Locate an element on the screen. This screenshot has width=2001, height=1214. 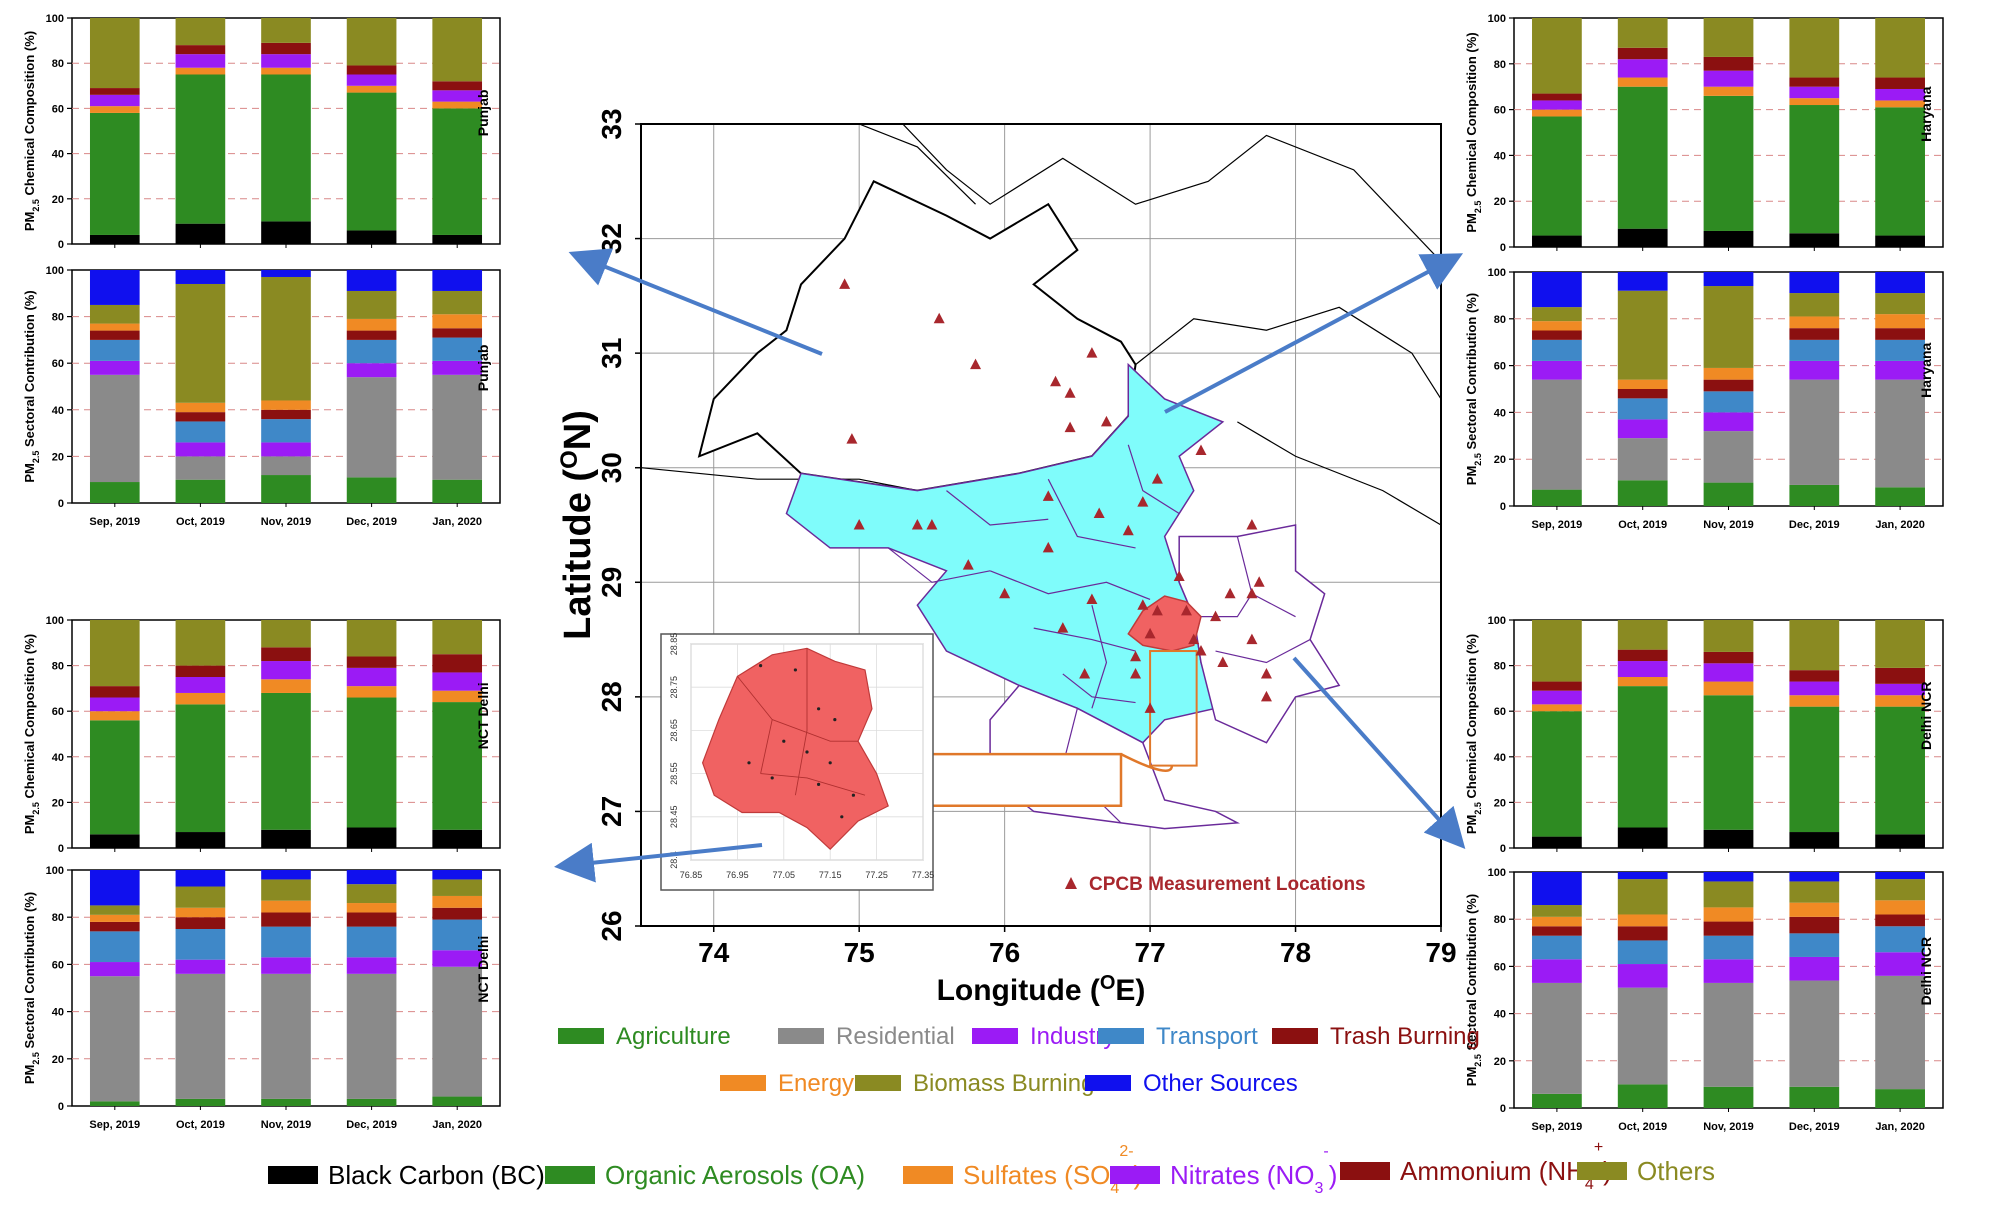
map-y-tick-label: 26 is located at coordinates (611, 925).